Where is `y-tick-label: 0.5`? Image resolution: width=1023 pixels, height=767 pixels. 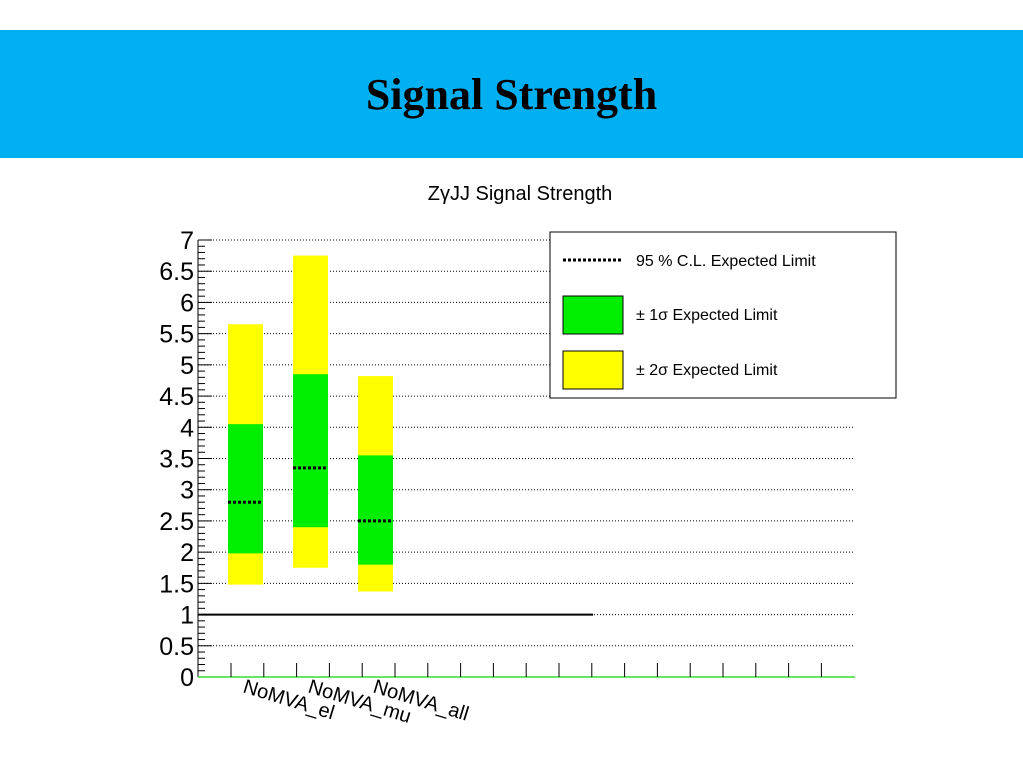
y-tick-label: 0.5 is located at coordinates (176, 647).